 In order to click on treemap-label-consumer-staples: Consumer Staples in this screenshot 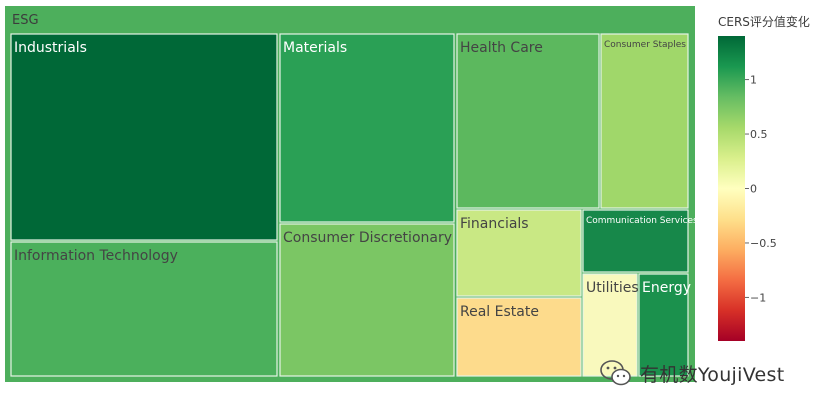, I will do `click(645, 45)`.